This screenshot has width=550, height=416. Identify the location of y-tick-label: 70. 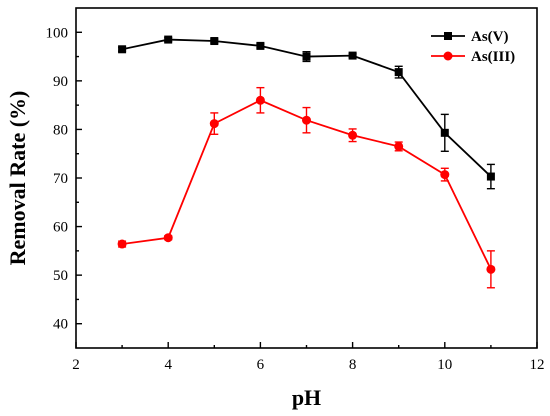
(60, 179).